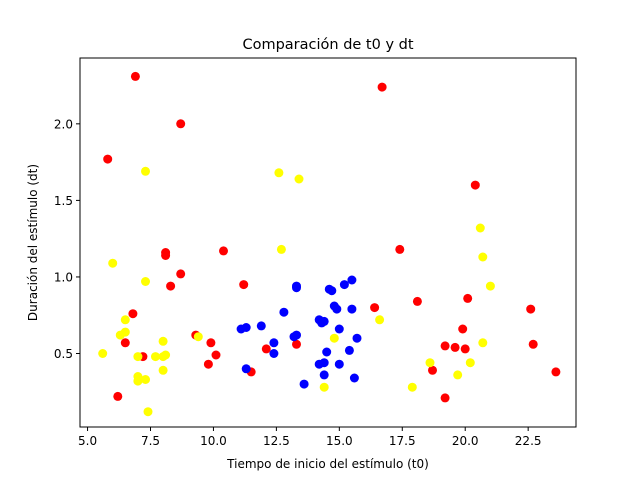 This screenshot has width=640, height=480. What do you see at coordinates (213, 441) in the screenshot?
I see `x-tick-label: 10.0` at bounding box center [213, 441].